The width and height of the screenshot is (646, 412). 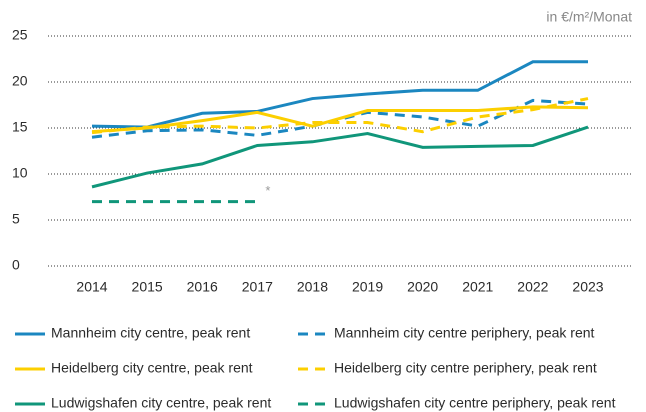 I want to click on x-tick-label: 2018, so click(x=312, y=287).